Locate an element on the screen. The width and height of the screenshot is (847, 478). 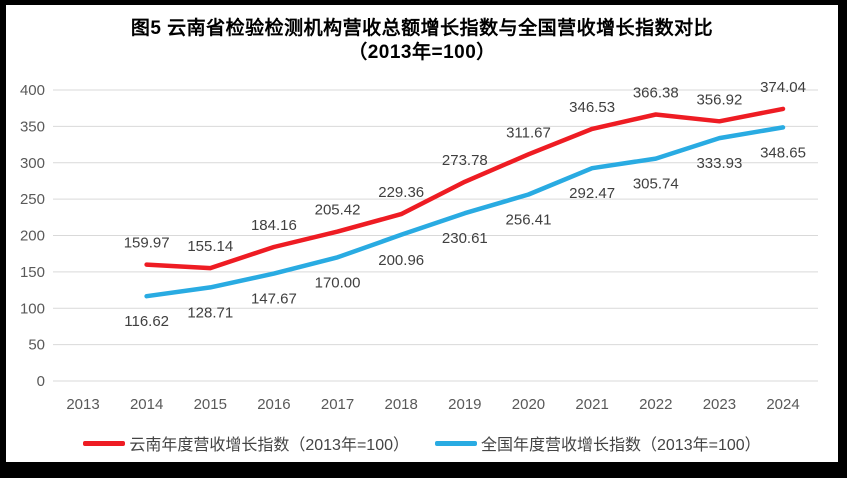
data-label: 128.71 is located at coordinates (210, 312).